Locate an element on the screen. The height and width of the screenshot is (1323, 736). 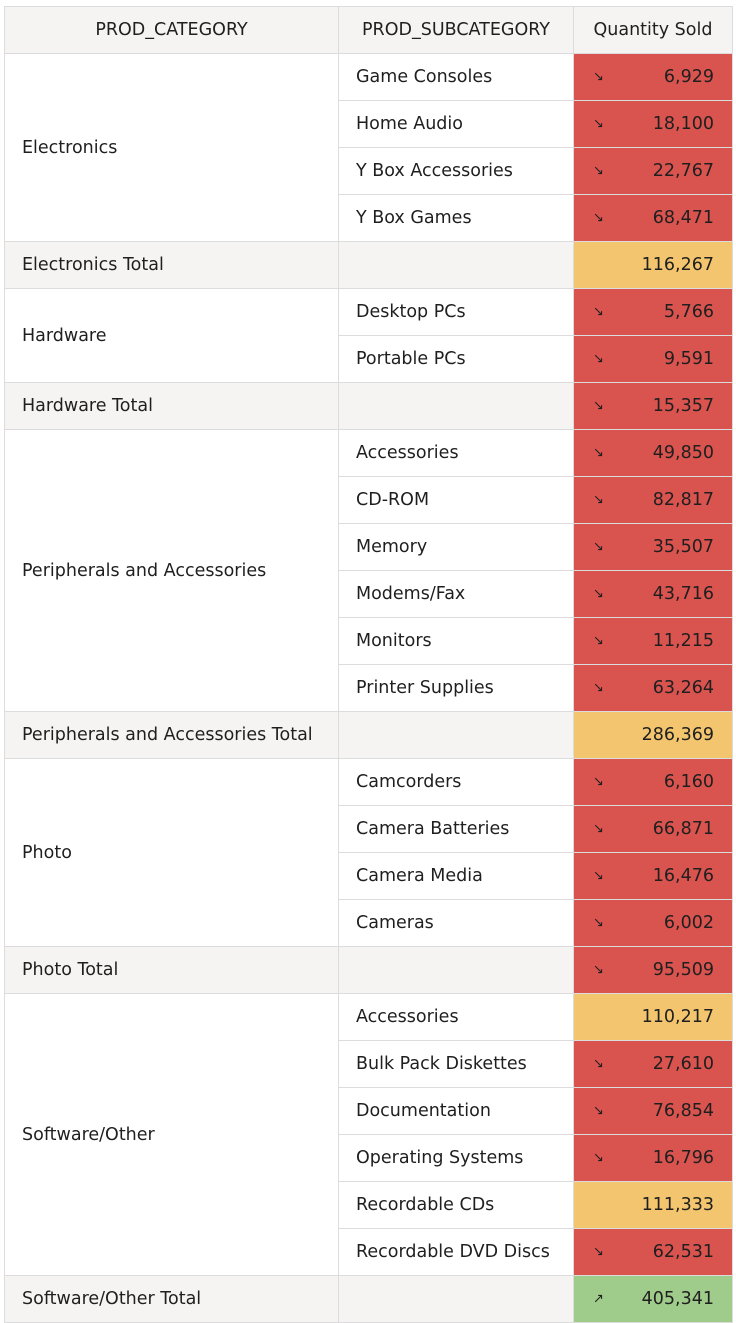
quantity-cell: ↘ 63,264 is located at coordinates (653, 688).